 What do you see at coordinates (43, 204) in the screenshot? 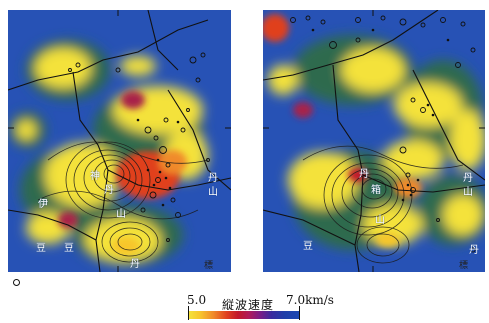
I see `map-label: 伊` at bounding box center [43, 204].